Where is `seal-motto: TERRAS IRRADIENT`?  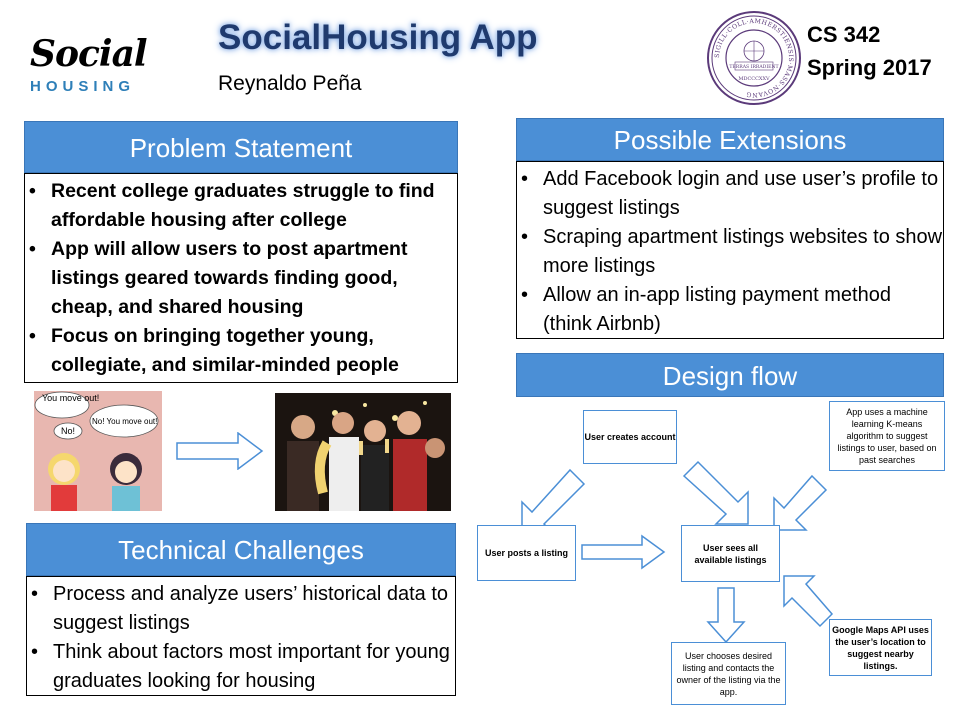 seal-motto: TERRAS IRRADIENT is located at coordinates (754, 67).